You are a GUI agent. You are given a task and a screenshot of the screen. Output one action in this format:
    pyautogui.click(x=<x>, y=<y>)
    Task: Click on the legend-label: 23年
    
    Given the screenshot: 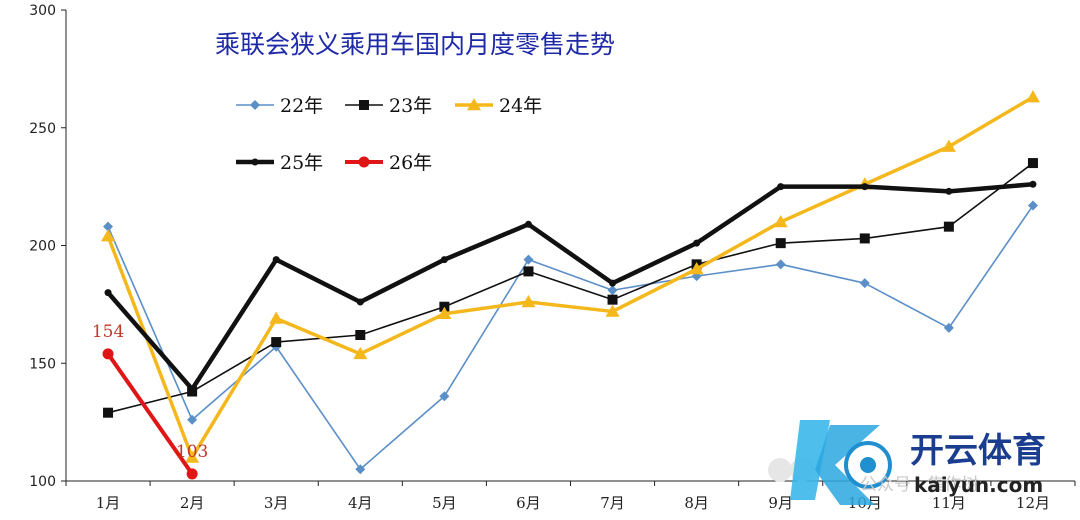 What is the action you would take?
    pyautogui.click(x=410, y=106)
    